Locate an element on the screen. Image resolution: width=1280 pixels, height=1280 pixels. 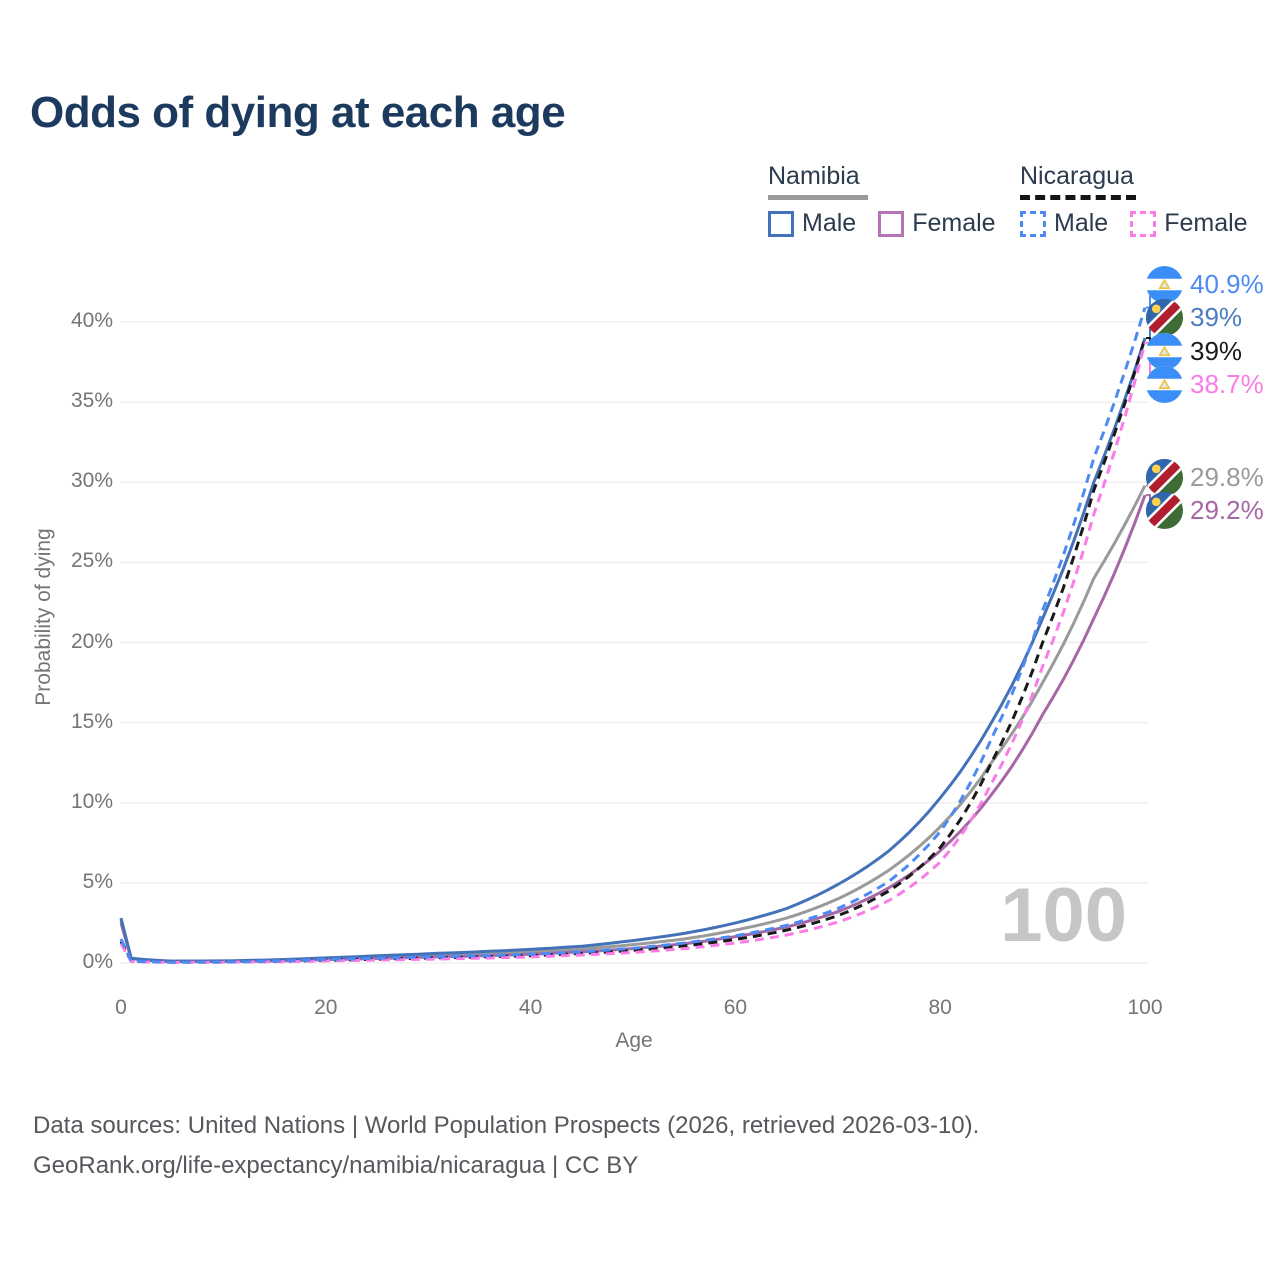
y-tick-label: 30% is located at coordinates (91, 481).